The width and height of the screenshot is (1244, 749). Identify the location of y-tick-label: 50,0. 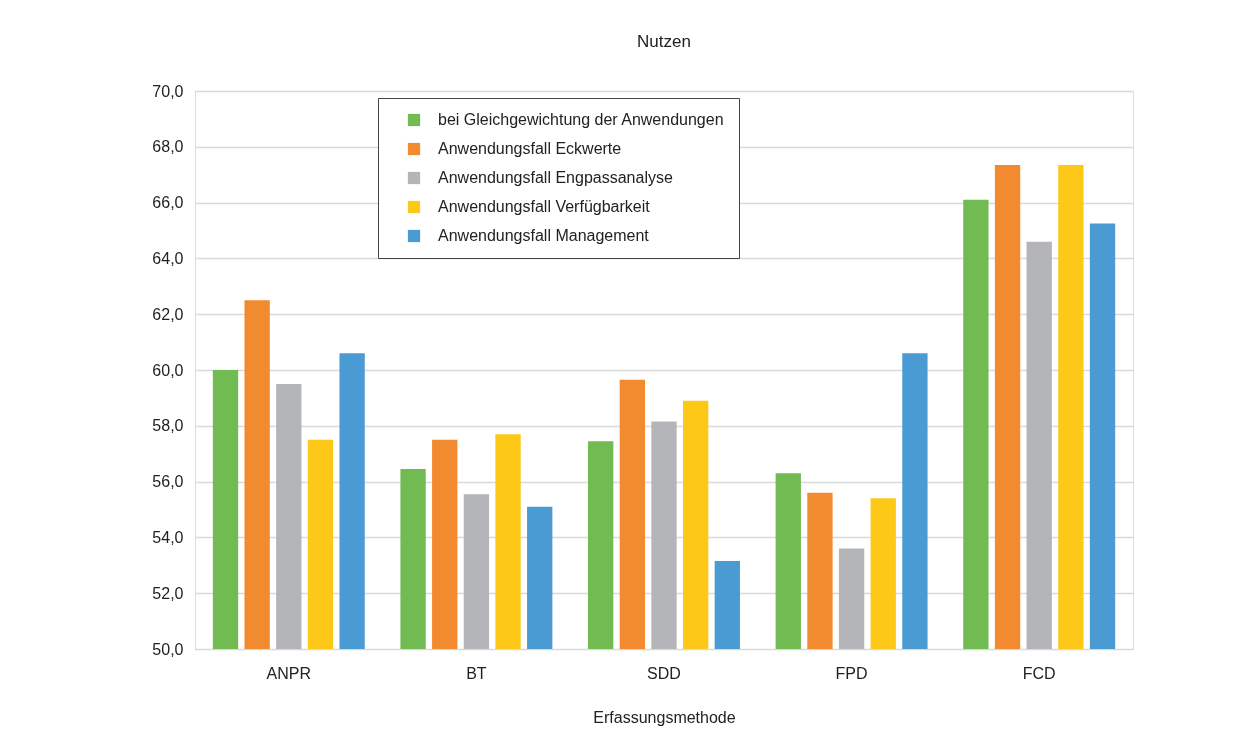
(168, 649).